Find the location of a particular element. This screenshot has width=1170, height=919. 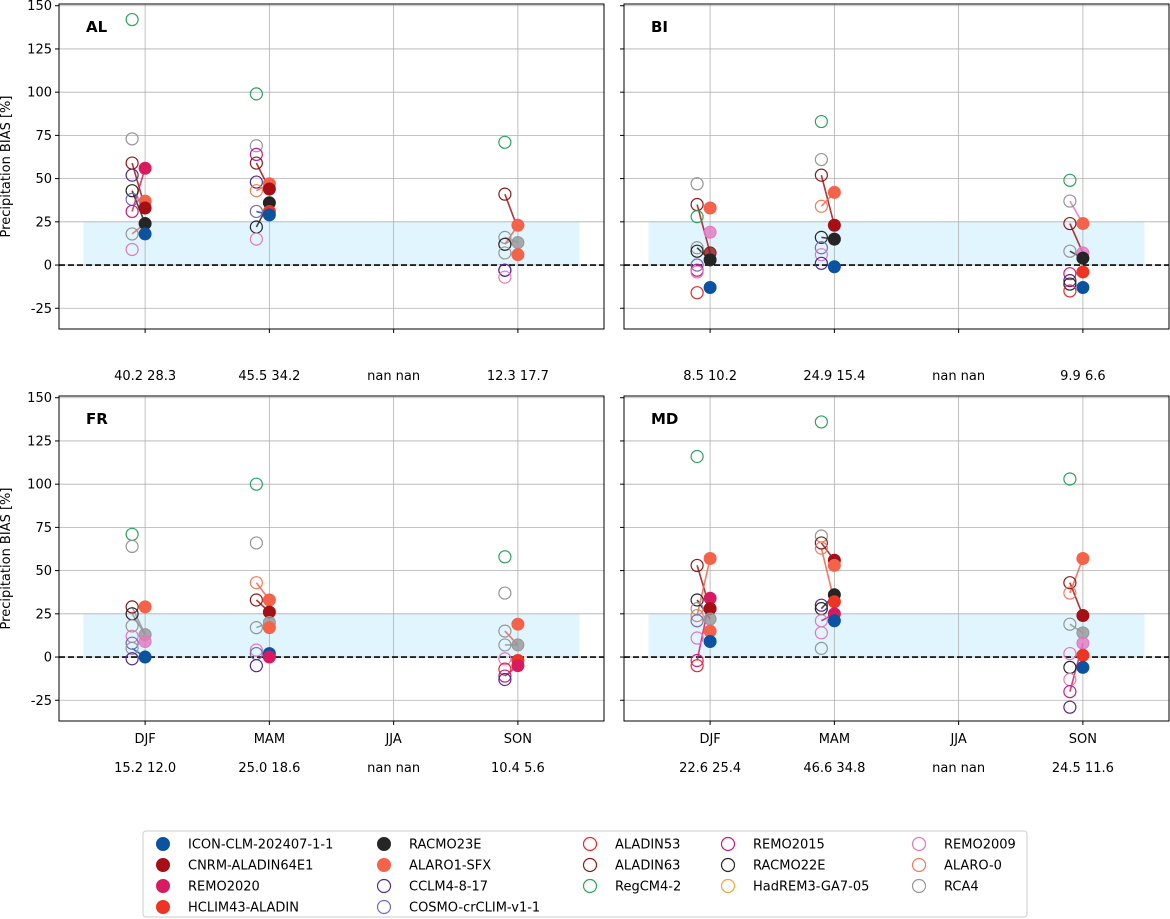

season-stat-label: 24.9 15.4 is located at coordinates (834, 376).